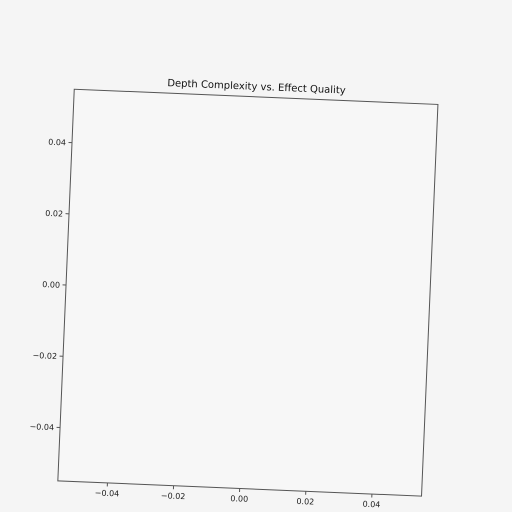 This screenshot has height=512, width=512. What do you see at coordinates (305, 502) in the screenshot?
I see `x-tick-label: 0.02` at bounding box center [305, 502].